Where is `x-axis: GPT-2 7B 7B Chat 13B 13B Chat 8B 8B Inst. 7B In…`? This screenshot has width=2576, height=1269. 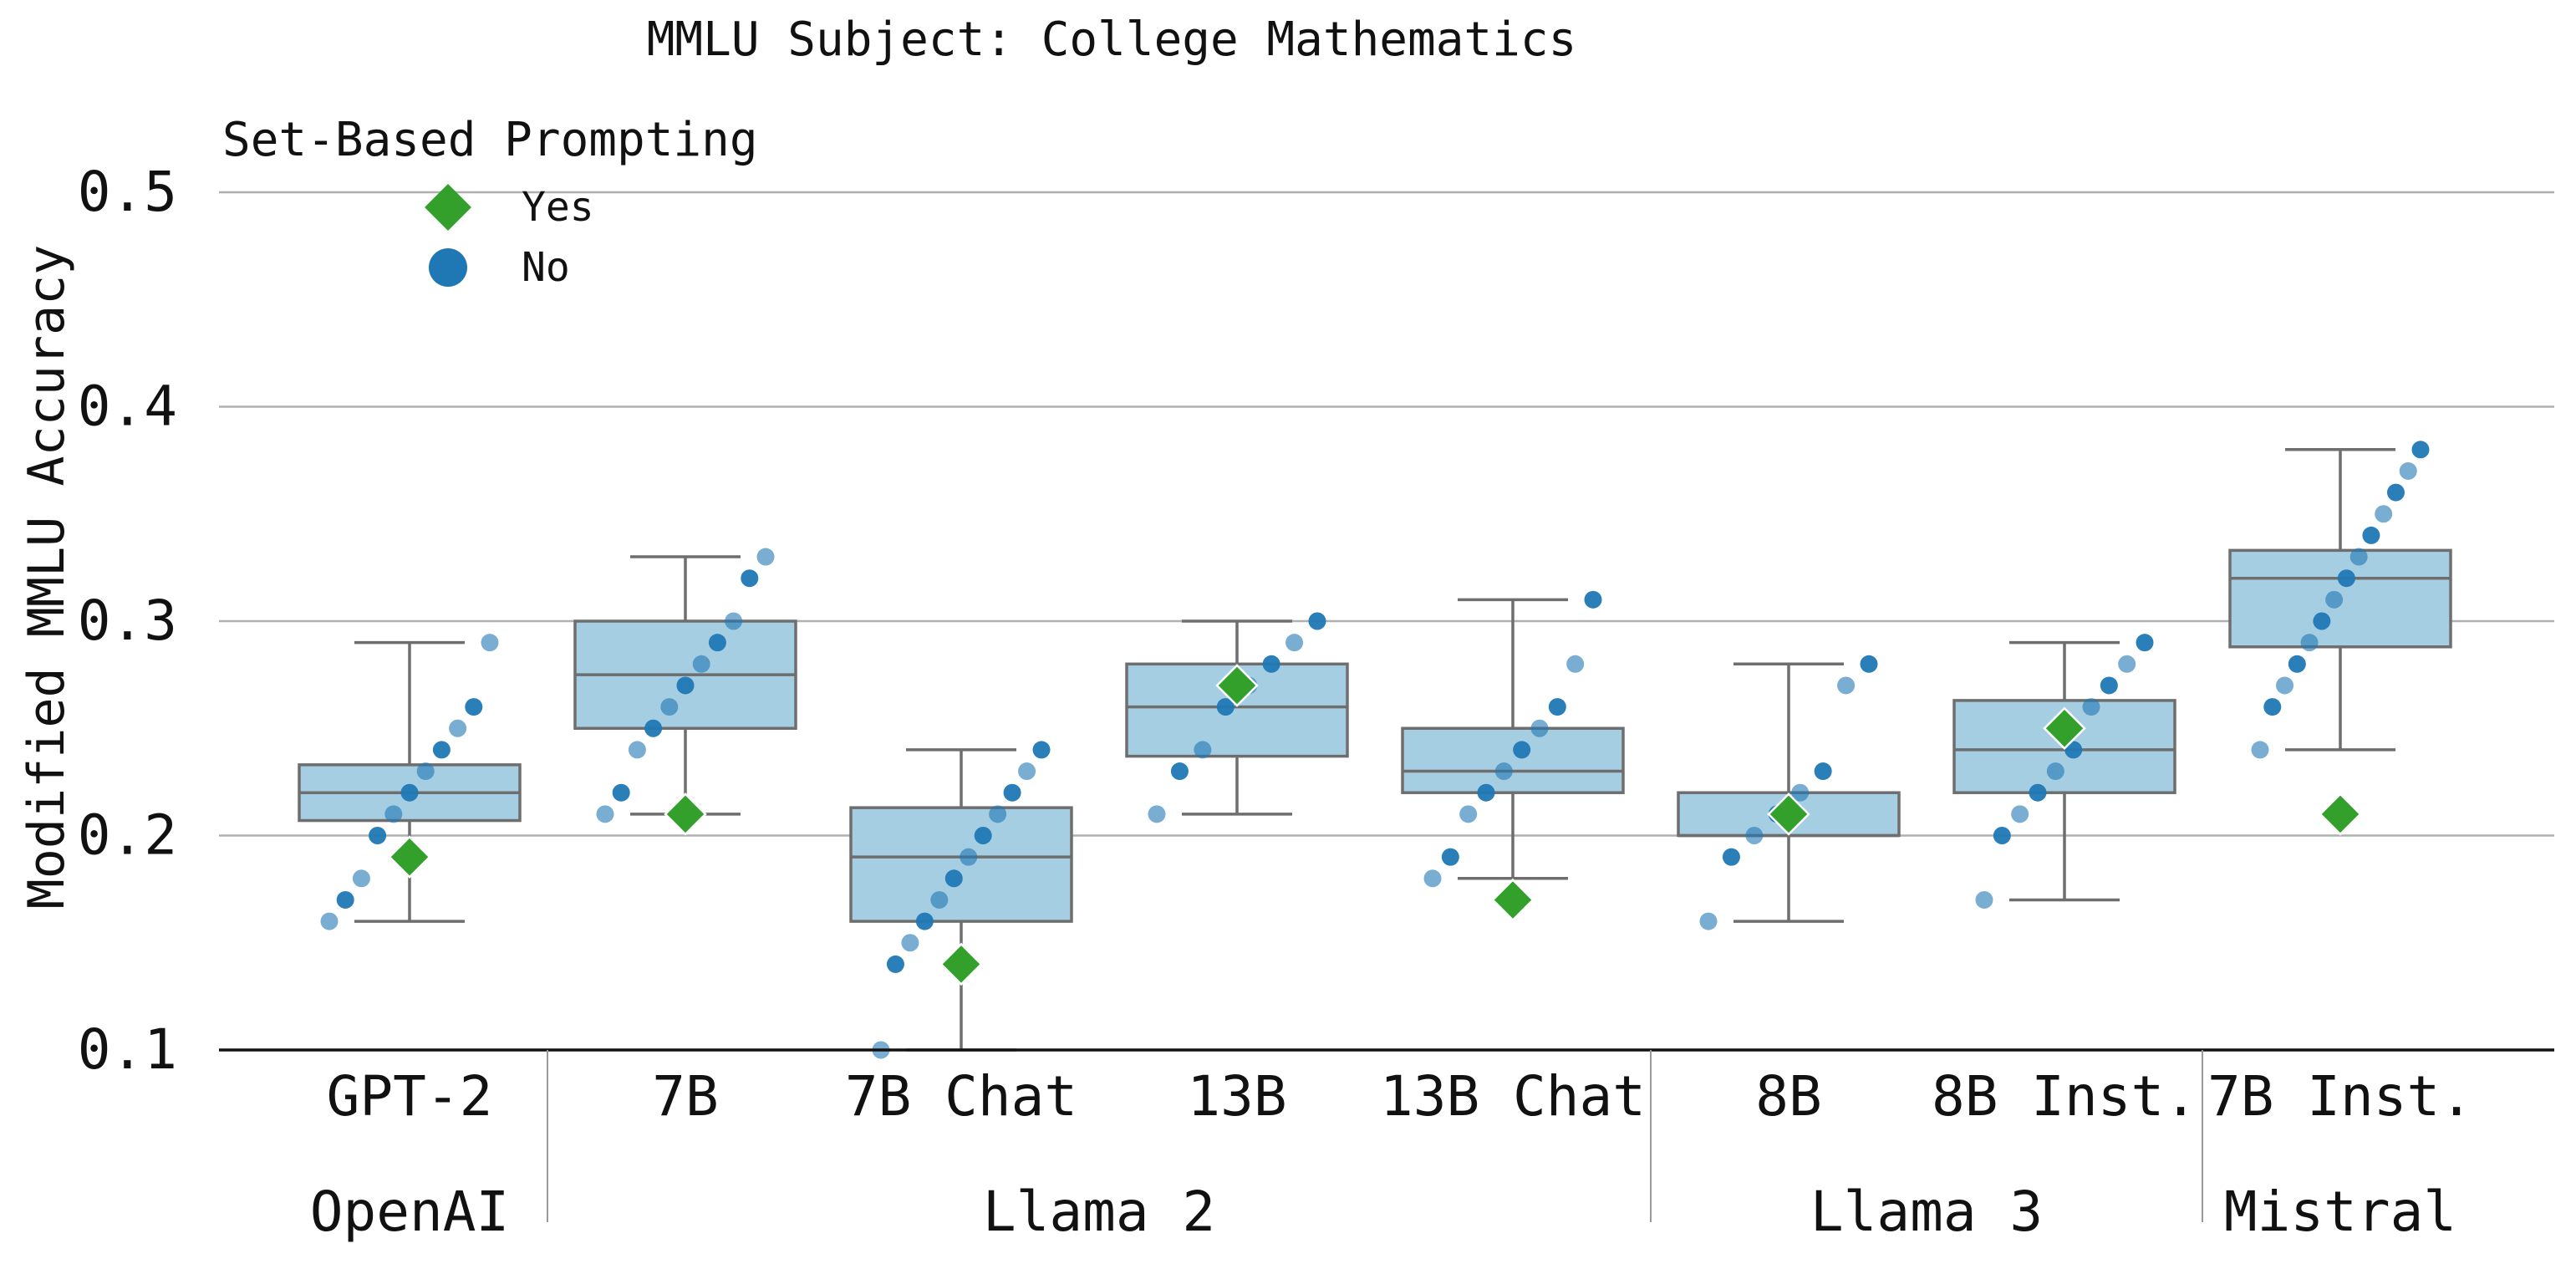 x-axis: GPT-2 7B 7B Chat 13B 13B Chat 8B 8B Inst. 7B In… is located at coordinates (1386, 1146).